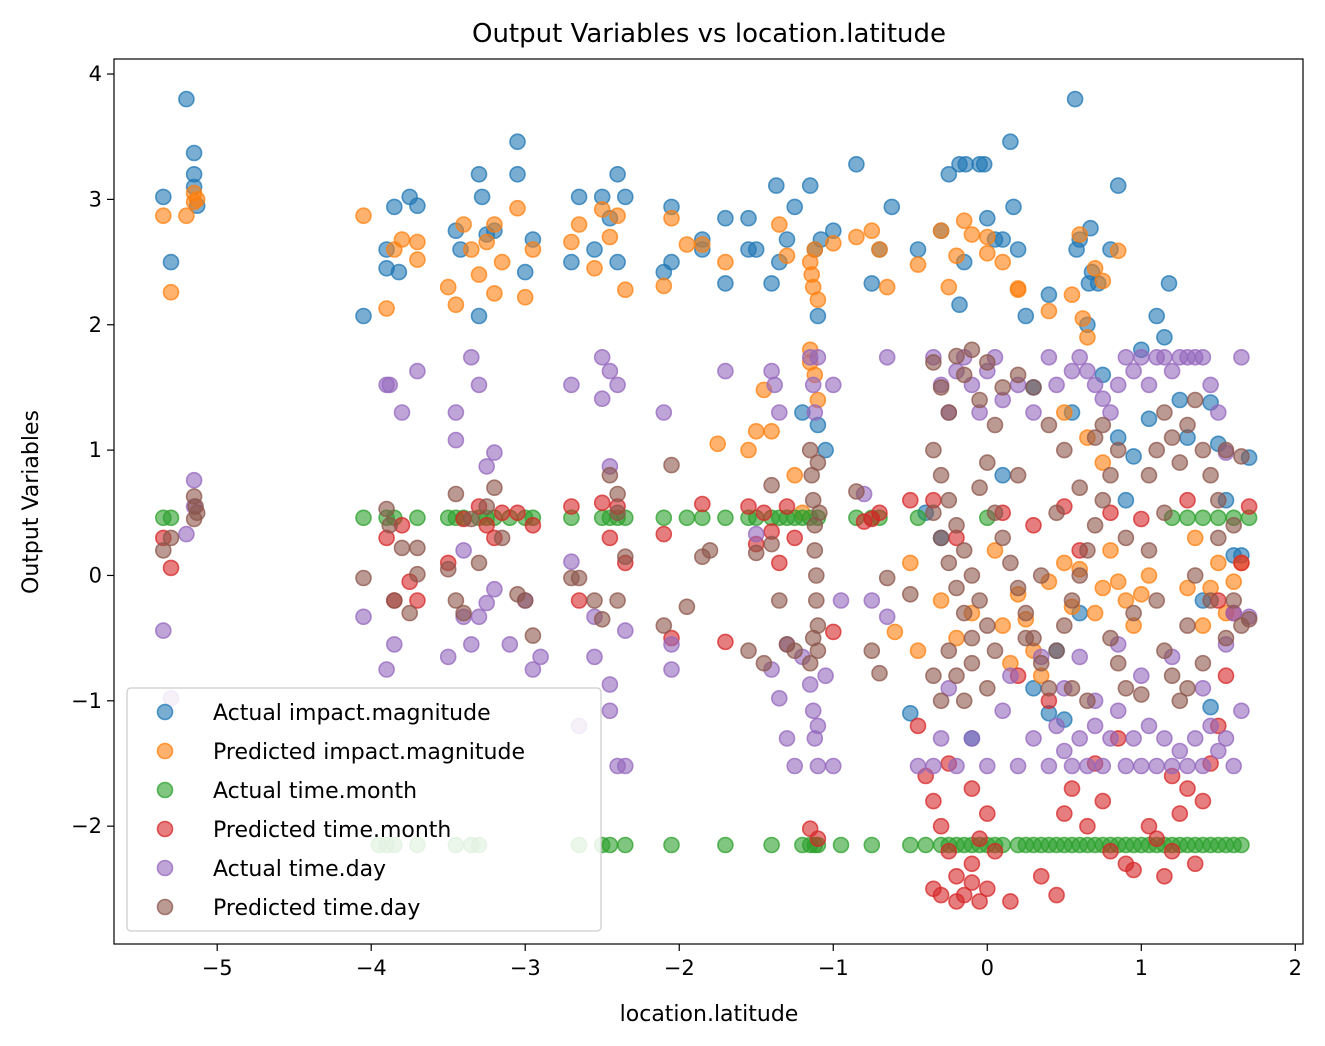  Describe the element at coordinates (316, 908) in the screenshot. I see `legend-label: Predicted time.day` at that location.